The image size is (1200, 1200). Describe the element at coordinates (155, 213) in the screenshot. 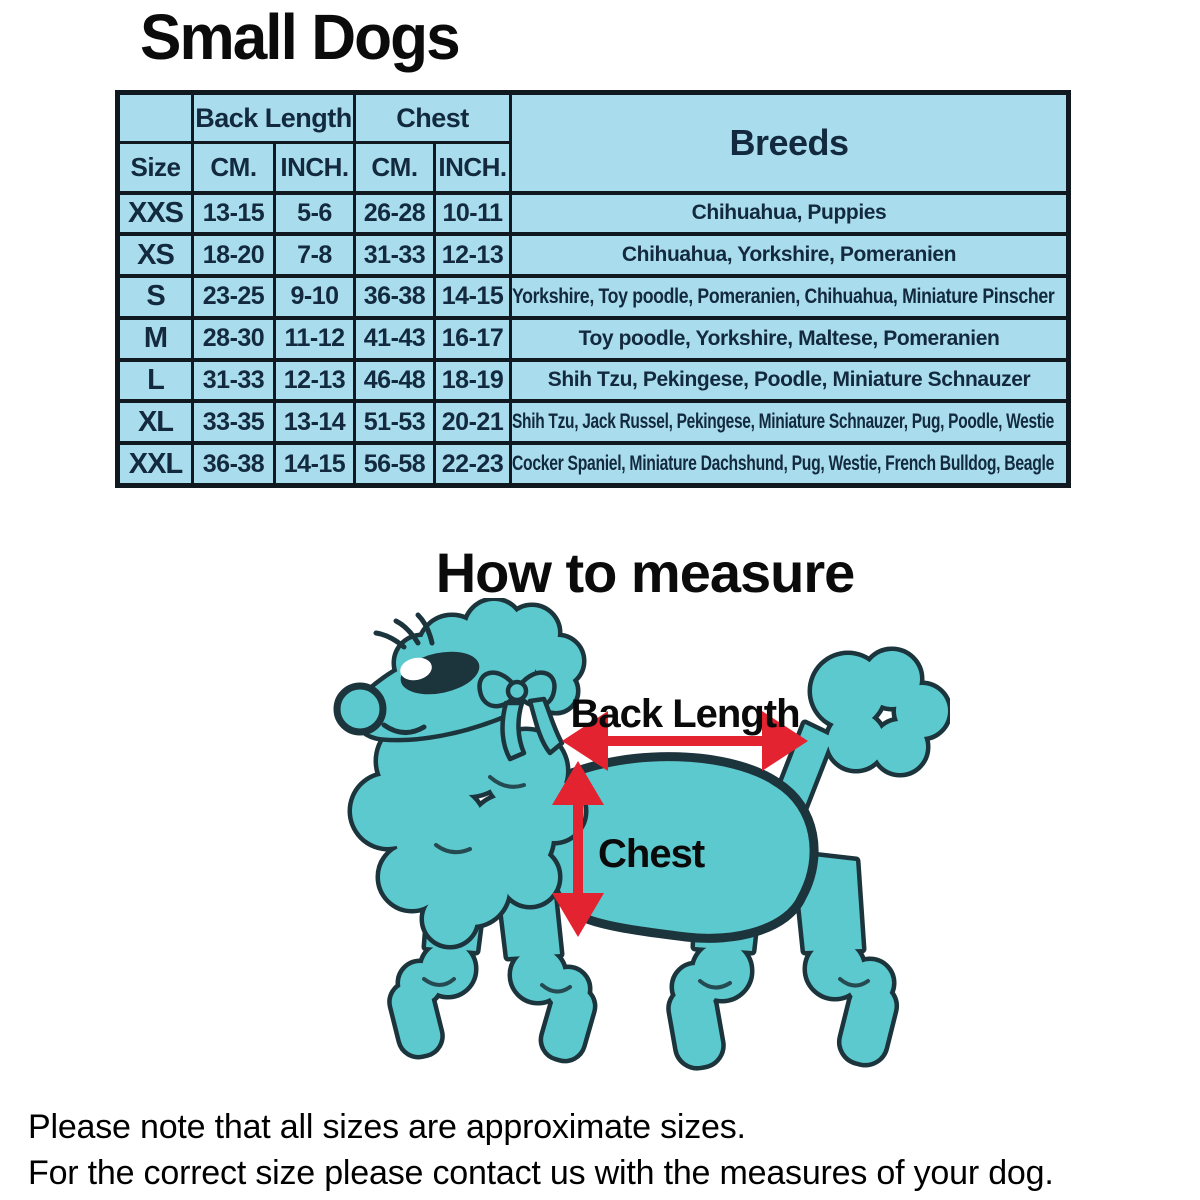

I see `size-cell: XXS` at that location.